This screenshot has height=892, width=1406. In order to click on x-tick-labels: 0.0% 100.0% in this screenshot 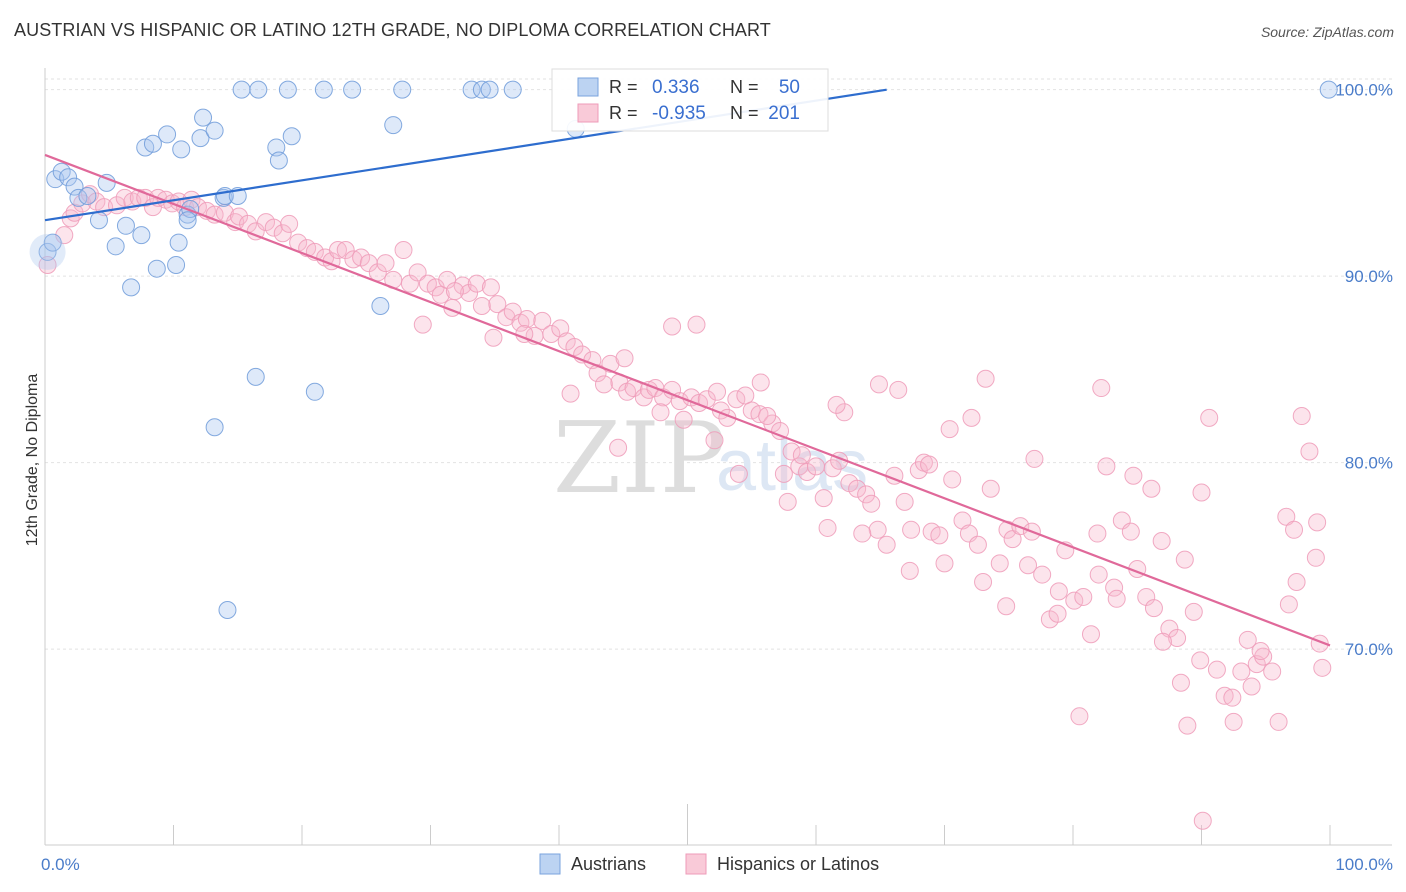, I will do `click(717, 864)`.